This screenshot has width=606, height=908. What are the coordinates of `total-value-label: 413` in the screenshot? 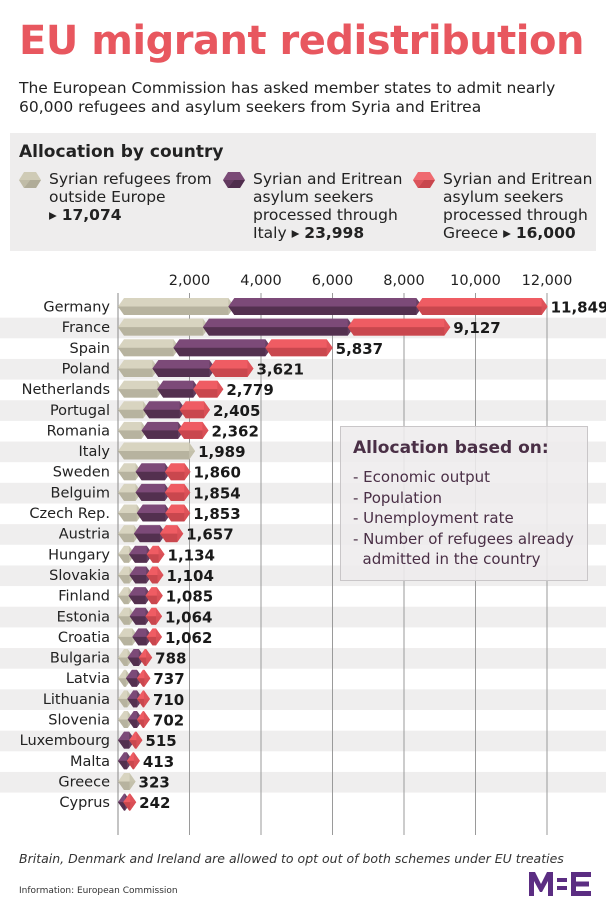 It's located at (158, 762).